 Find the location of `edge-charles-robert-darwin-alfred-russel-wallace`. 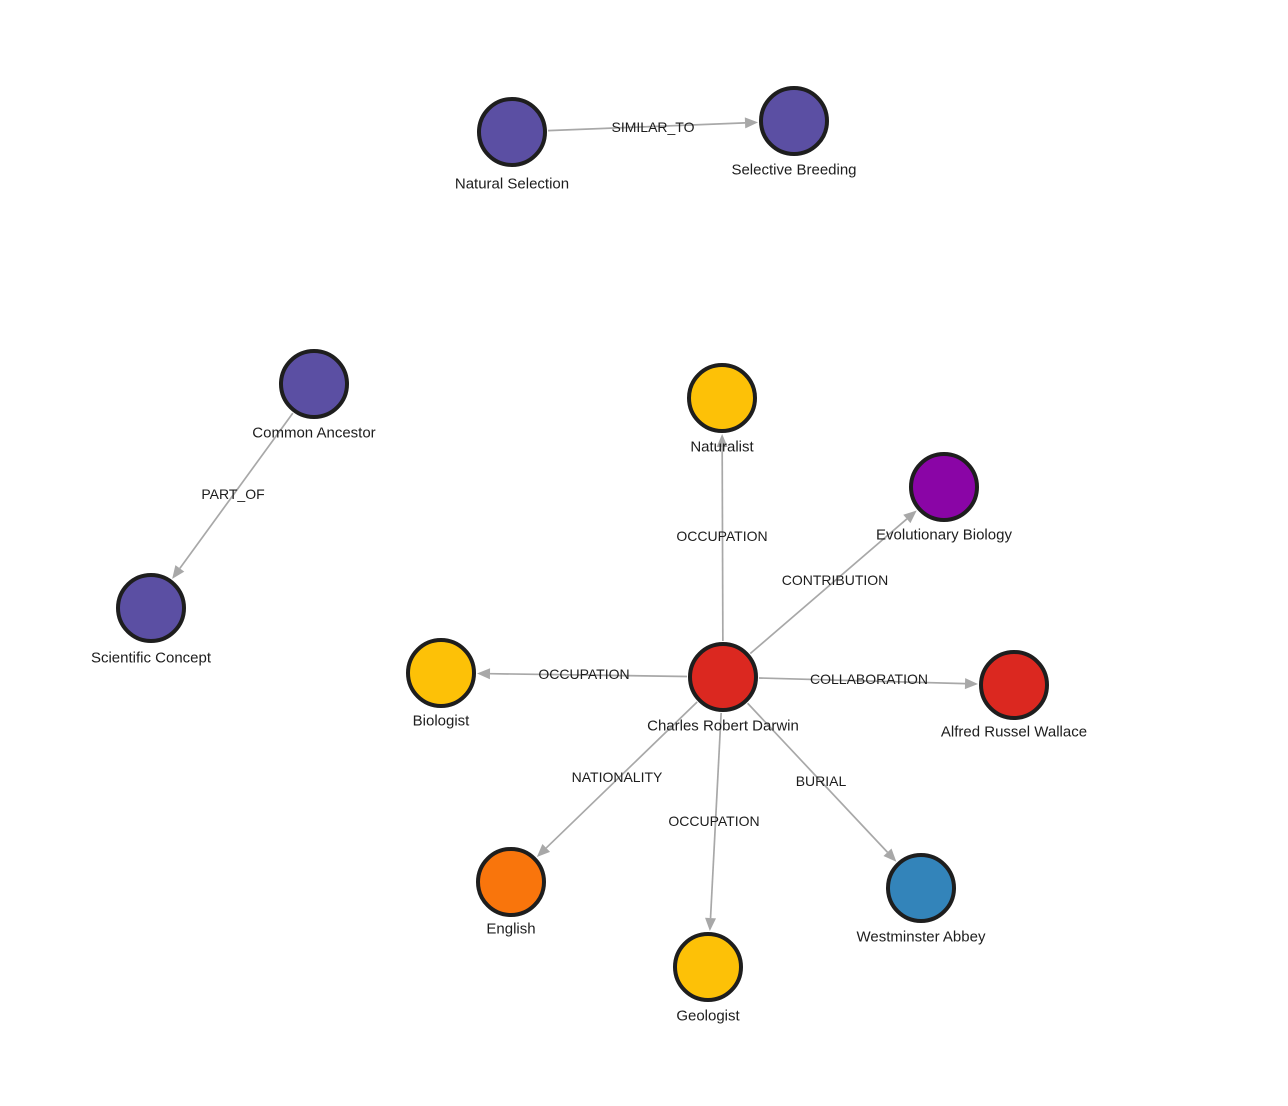

edge-charles-robert-darwin-alfred-russel-wallace is located at coordinates (862, 681).